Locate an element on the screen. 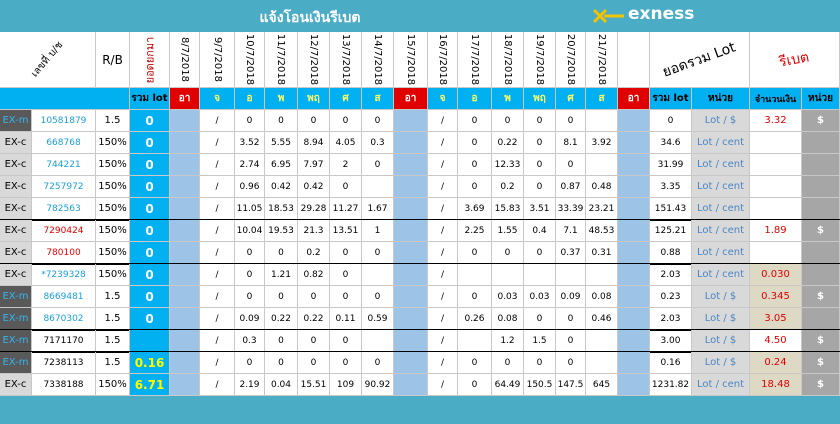 The height and width of the screenshot is (424, 840). day-lot: 64.49 is located at coordinates (508, 385).